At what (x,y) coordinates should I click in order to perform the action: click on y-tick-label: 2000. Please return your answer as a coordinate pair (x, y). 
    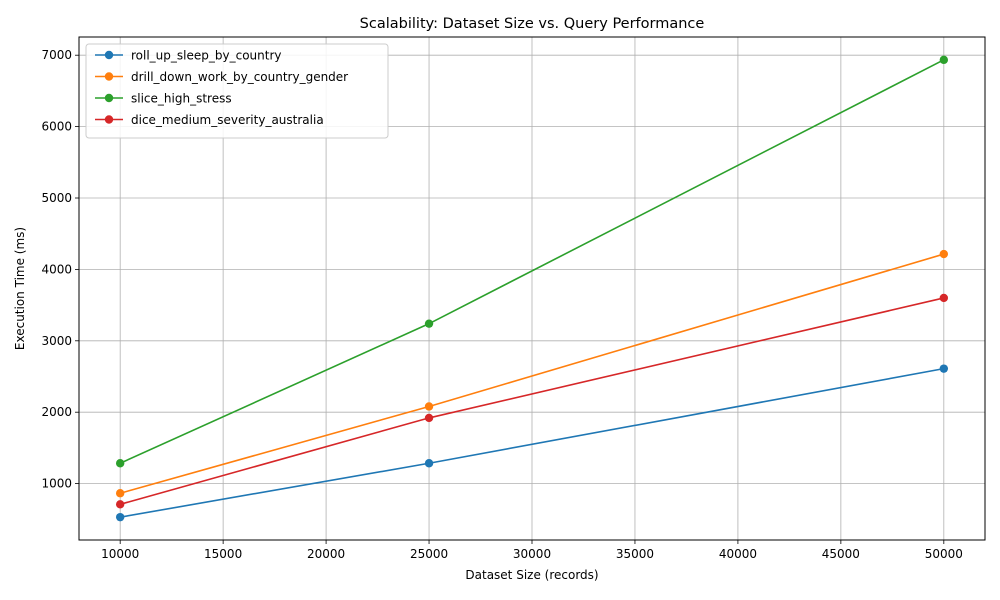
    Looking at the image, I should click on (56, 412).